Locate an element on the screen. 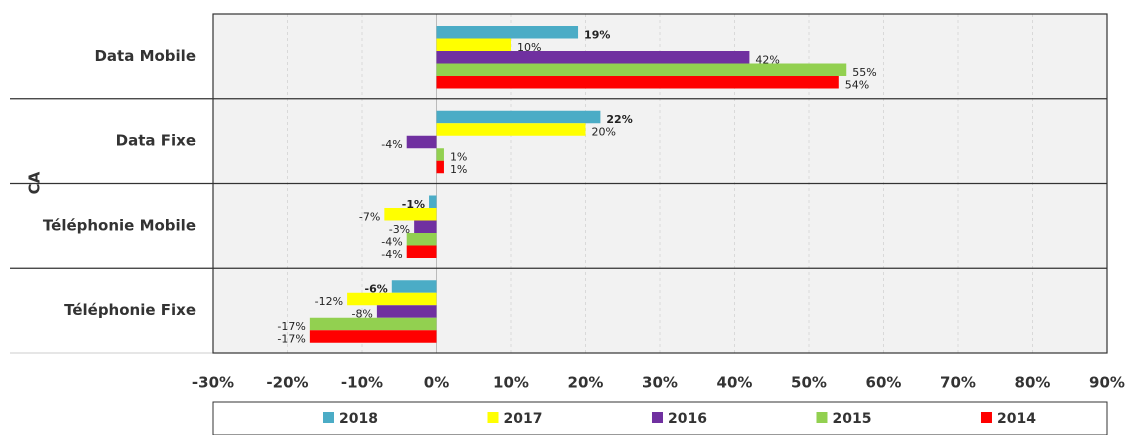  category-label: Data Fixe is located at coordinates (156, 141).